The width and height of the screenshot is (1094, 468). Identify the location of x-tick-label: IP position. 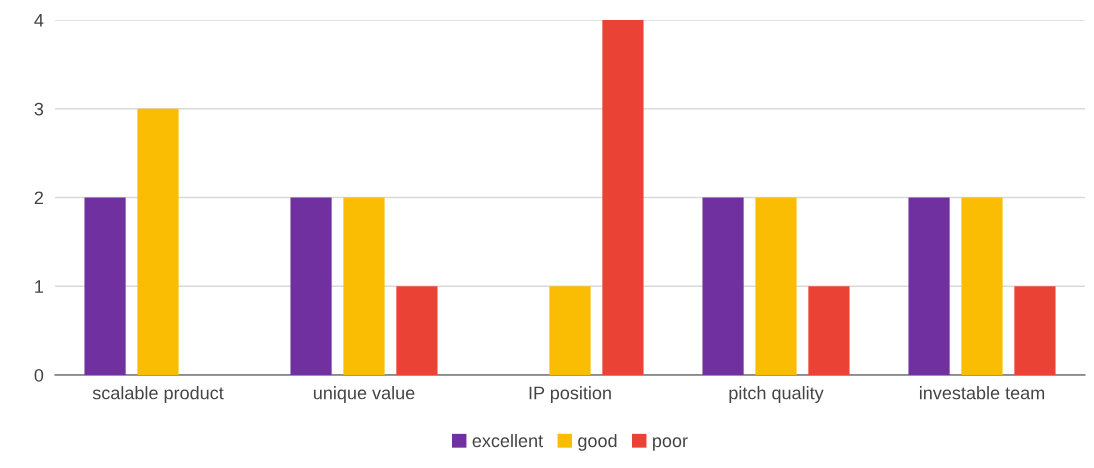
(570, 394).